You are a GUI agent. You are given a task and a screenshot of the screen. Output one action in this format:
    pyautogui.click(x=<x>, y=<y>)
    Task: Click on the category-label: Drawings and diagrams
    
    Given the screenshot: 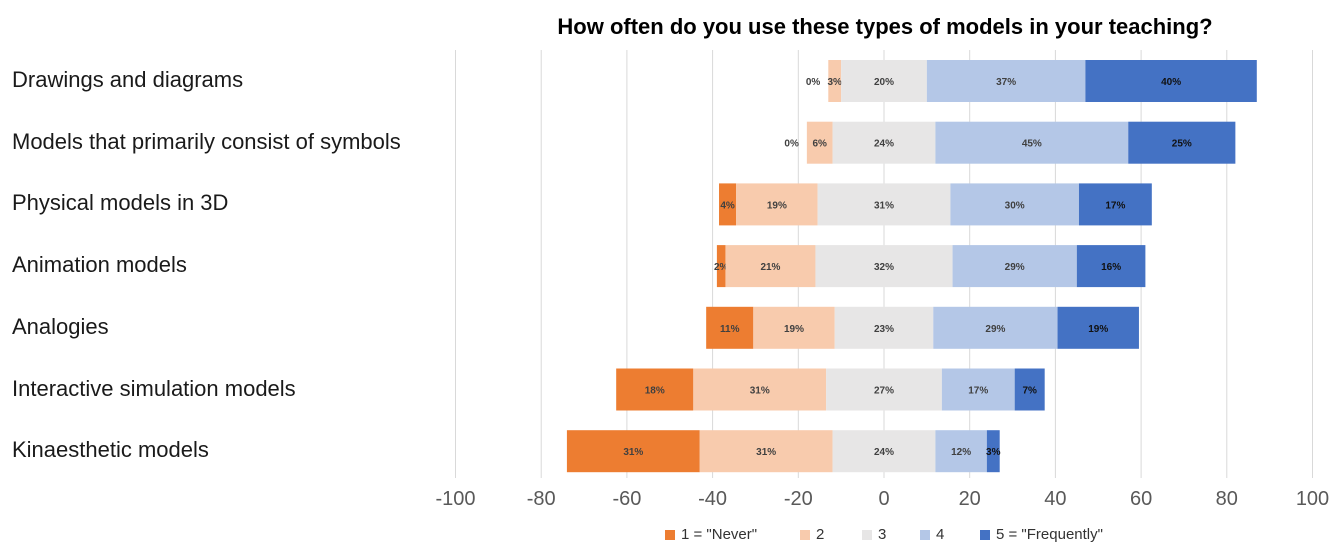 What is the action you would take?
    pyautogui.click(x=128, y=79)
    